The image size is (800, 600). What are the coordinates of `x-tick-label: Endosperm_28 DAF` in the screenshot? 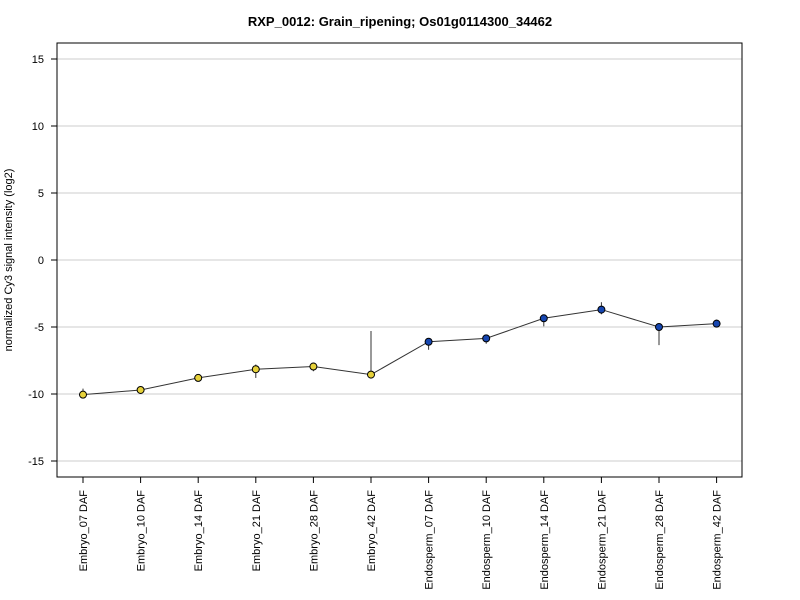 It's located at (660, 540).